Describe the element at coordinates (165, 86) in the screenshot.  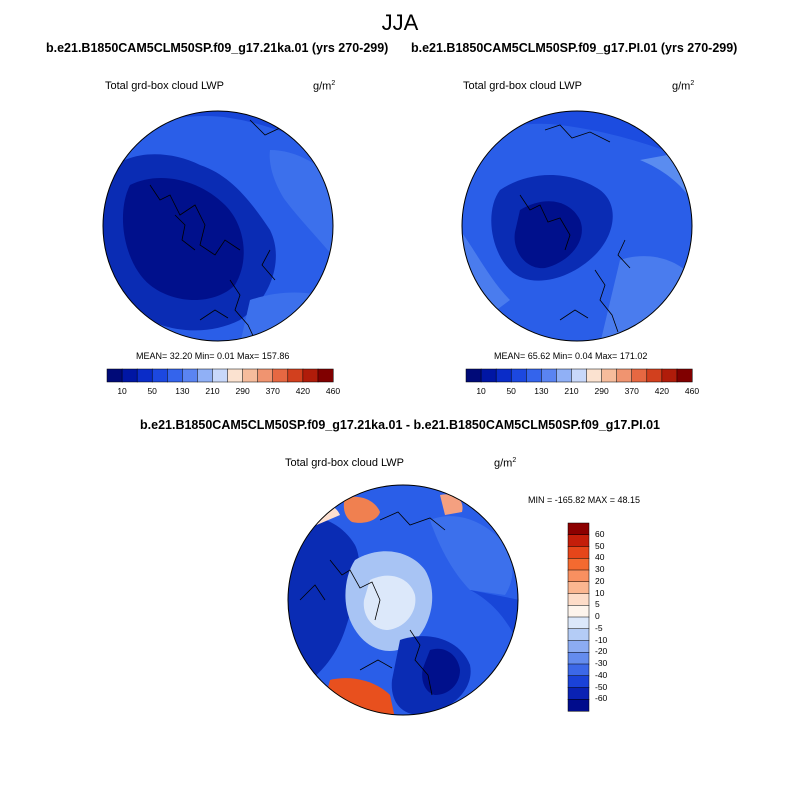
I see `top-left-variable-label: Total grd-box cloud LWP` at that location.